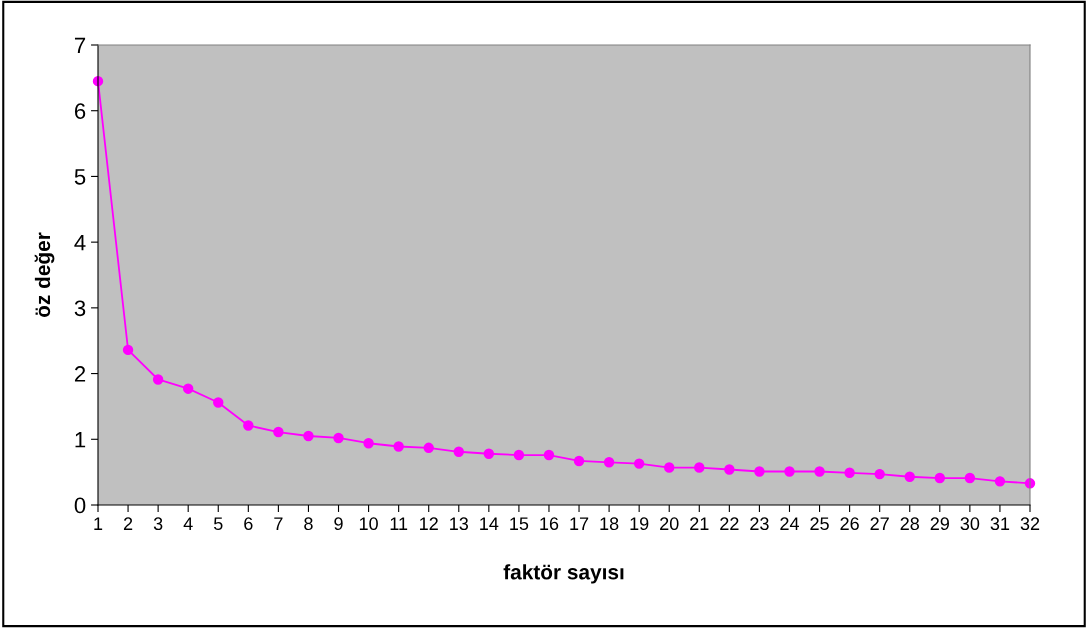 The width and height of the screenshot is (1088, 628). Describe the element at coordinates (970, 524) in the screenshot. I see `x-tick-label: 30` at that location.